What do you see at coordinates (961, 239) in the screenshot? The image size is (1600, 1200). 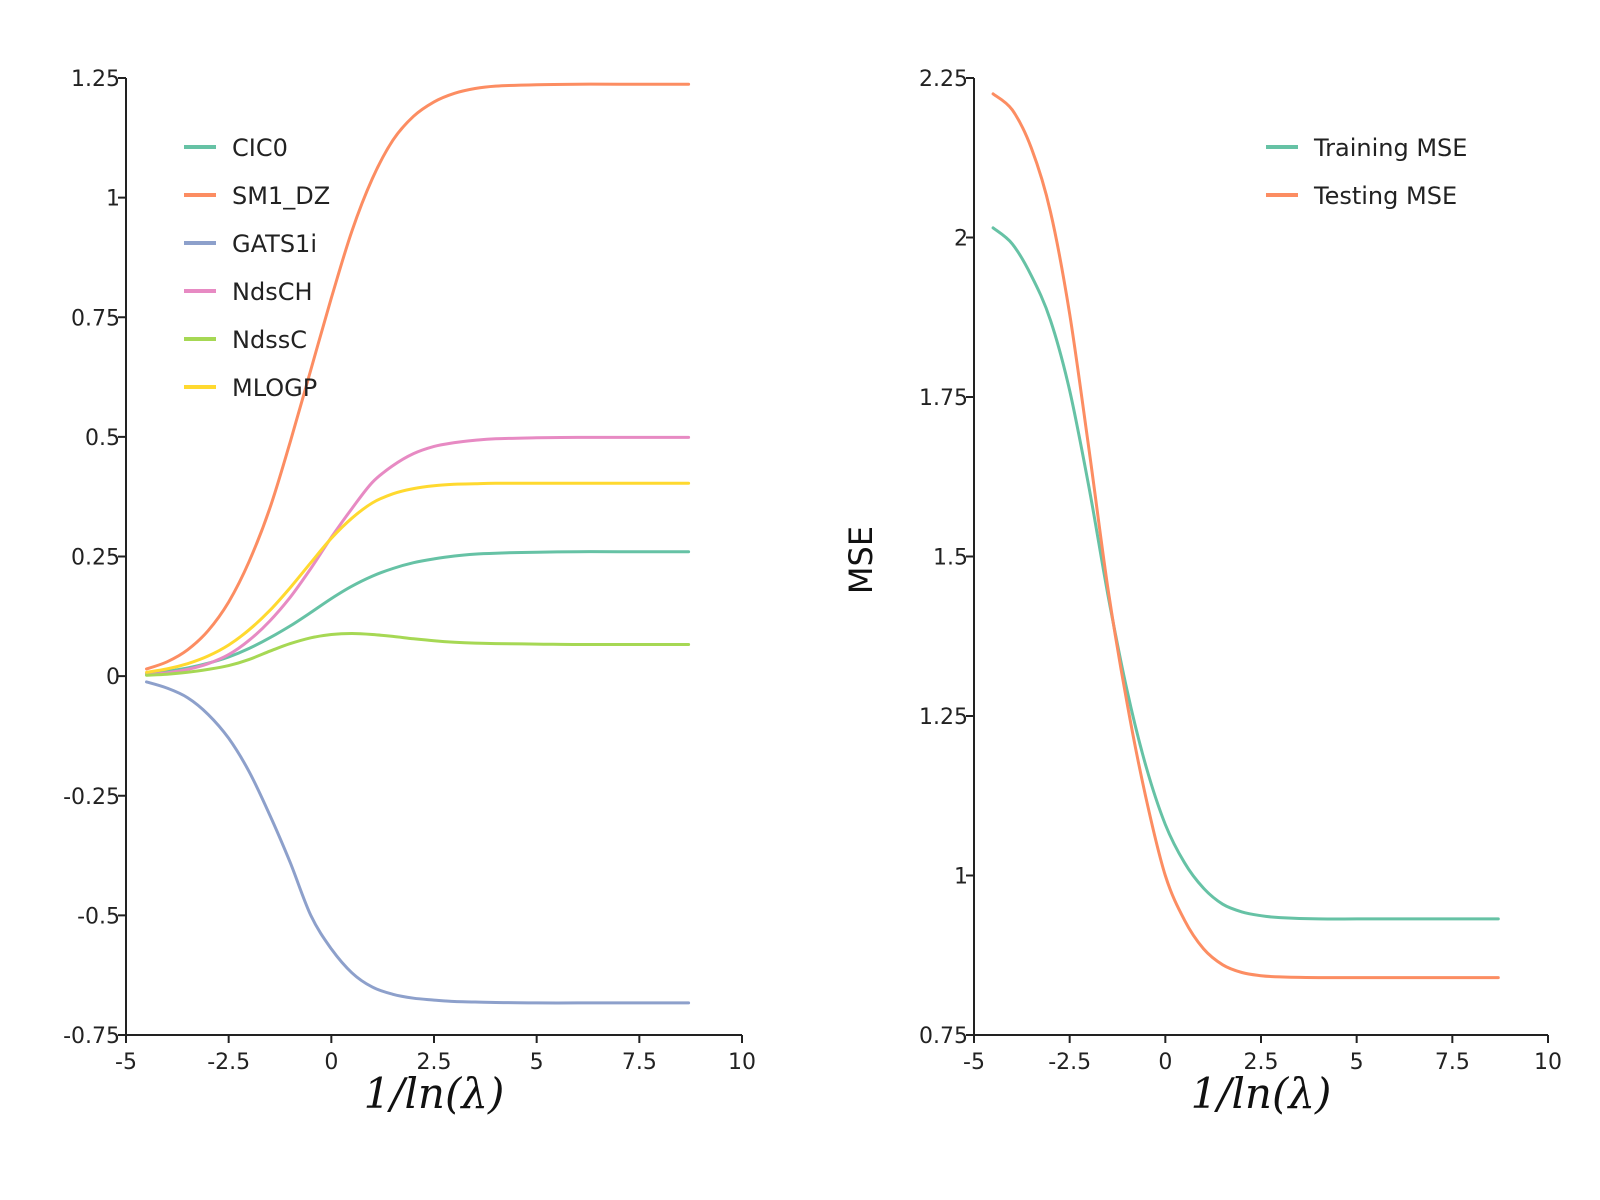 I see `y-tick-label: 2` at bounding box center [961, 239].